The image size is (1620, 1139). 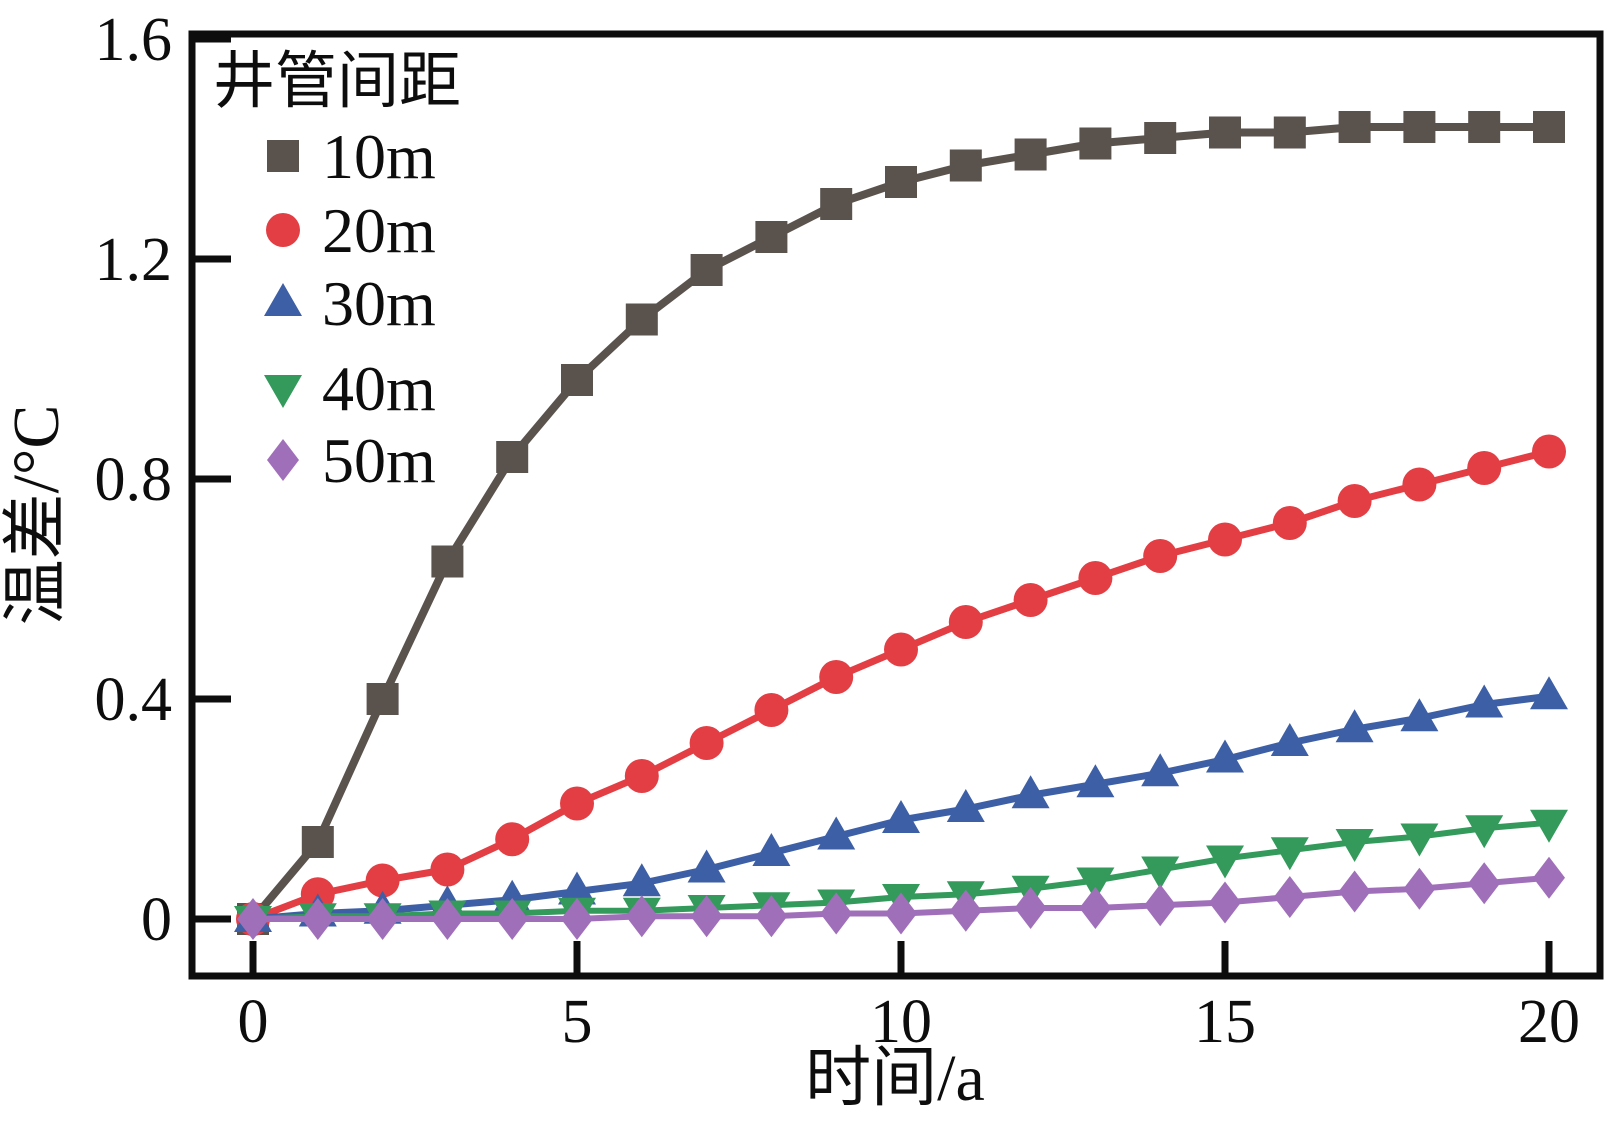 I want to click on x-tick-label: 5, so click(x=577, y=1022).